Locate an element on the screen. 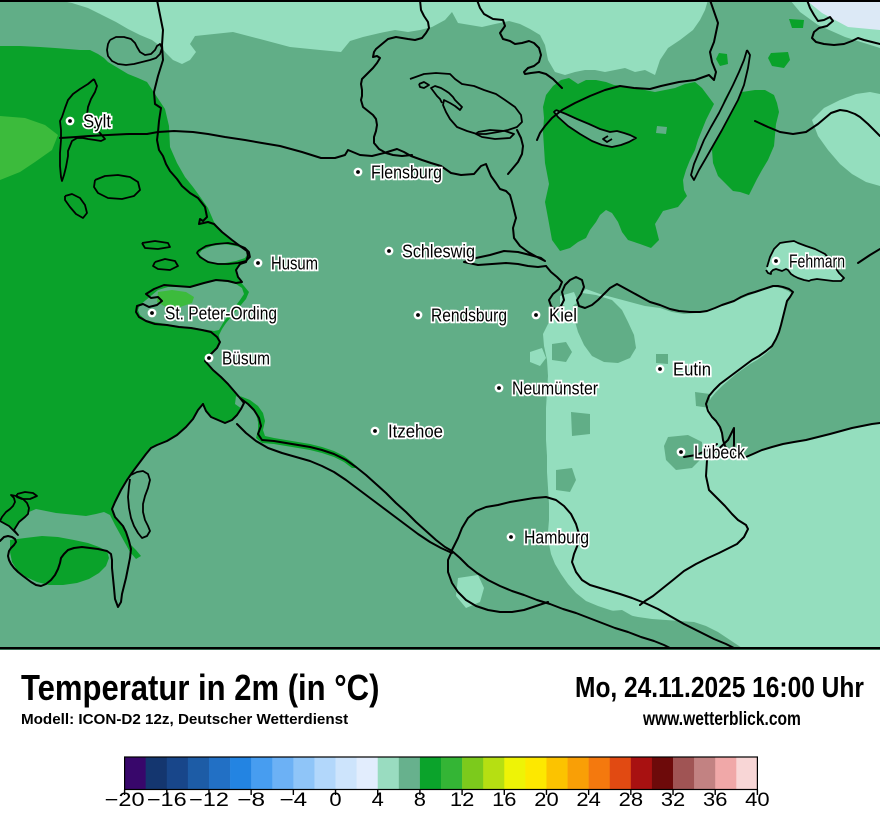 The height and width of the screenshot is (830, 880). svg-text: Hamburg is located at coordinates (556, 538).